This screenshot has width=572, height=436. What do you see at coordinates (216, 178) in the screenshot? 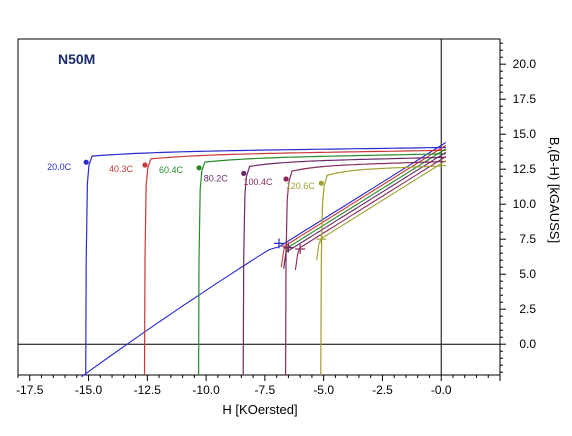
I see `series-label-3: 80.2C` at bounding box center [216, 178].